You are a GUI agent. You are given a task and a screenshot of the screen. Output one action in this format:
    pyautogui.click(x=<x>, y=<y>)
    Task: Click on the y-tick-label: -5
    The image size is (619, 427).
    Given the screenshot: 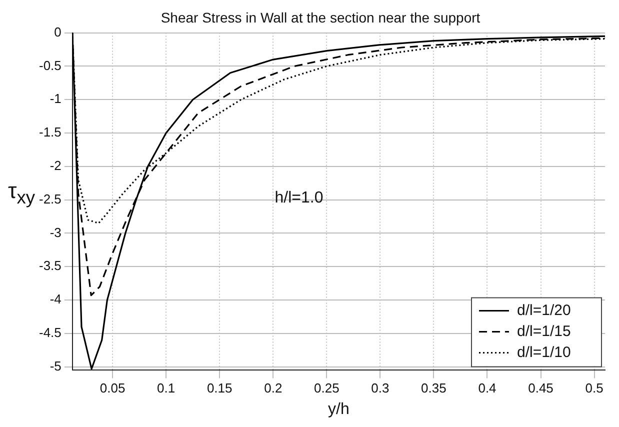 What is the action you would take?
    pyautogui.click(x=56, y=366)
    